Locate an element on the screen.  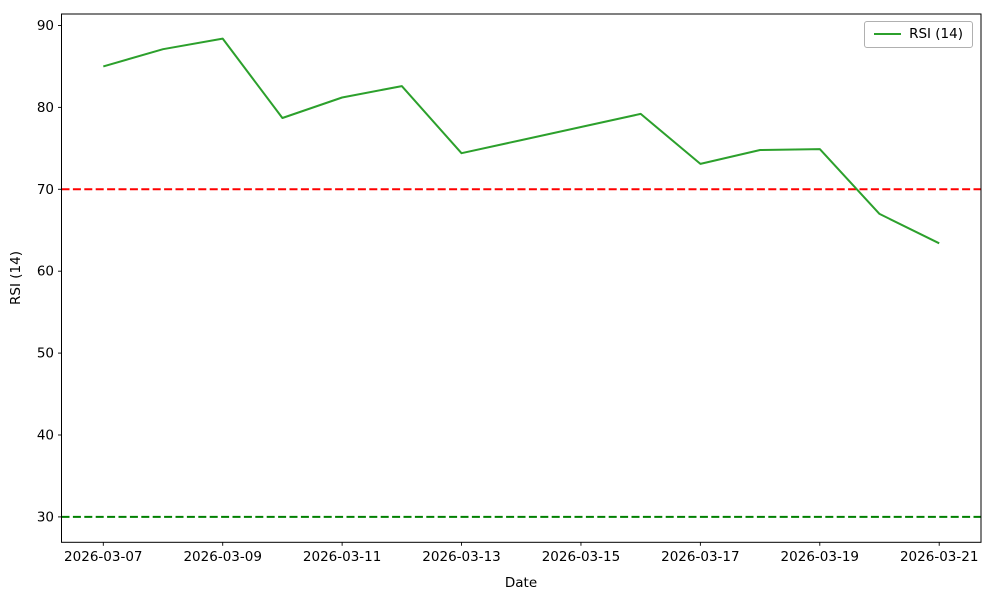
y-tick-label: 50 is located at coordinates (45, 354).